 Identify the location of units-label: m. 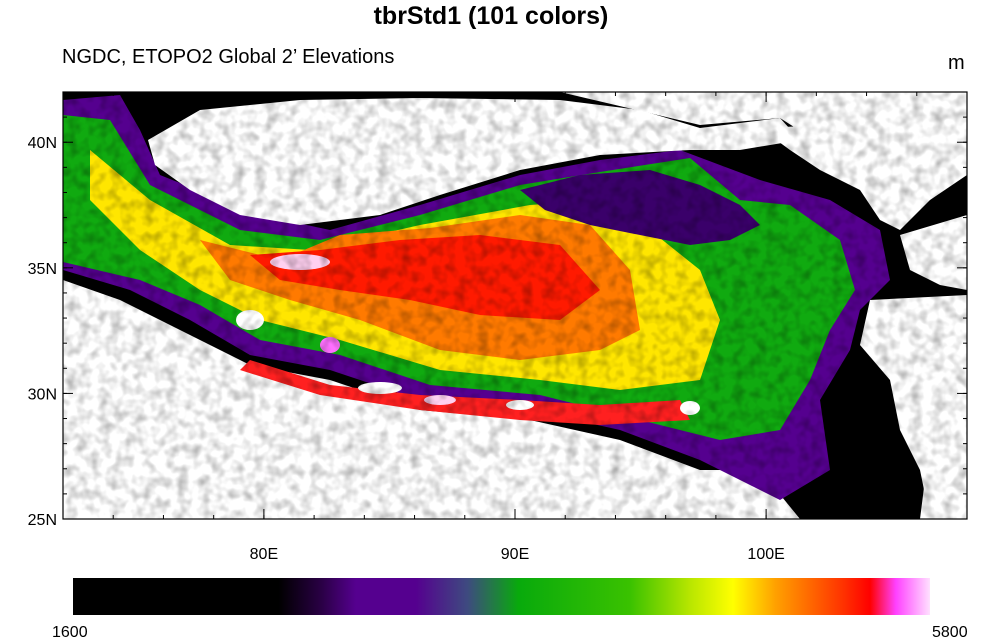
(956, 63).